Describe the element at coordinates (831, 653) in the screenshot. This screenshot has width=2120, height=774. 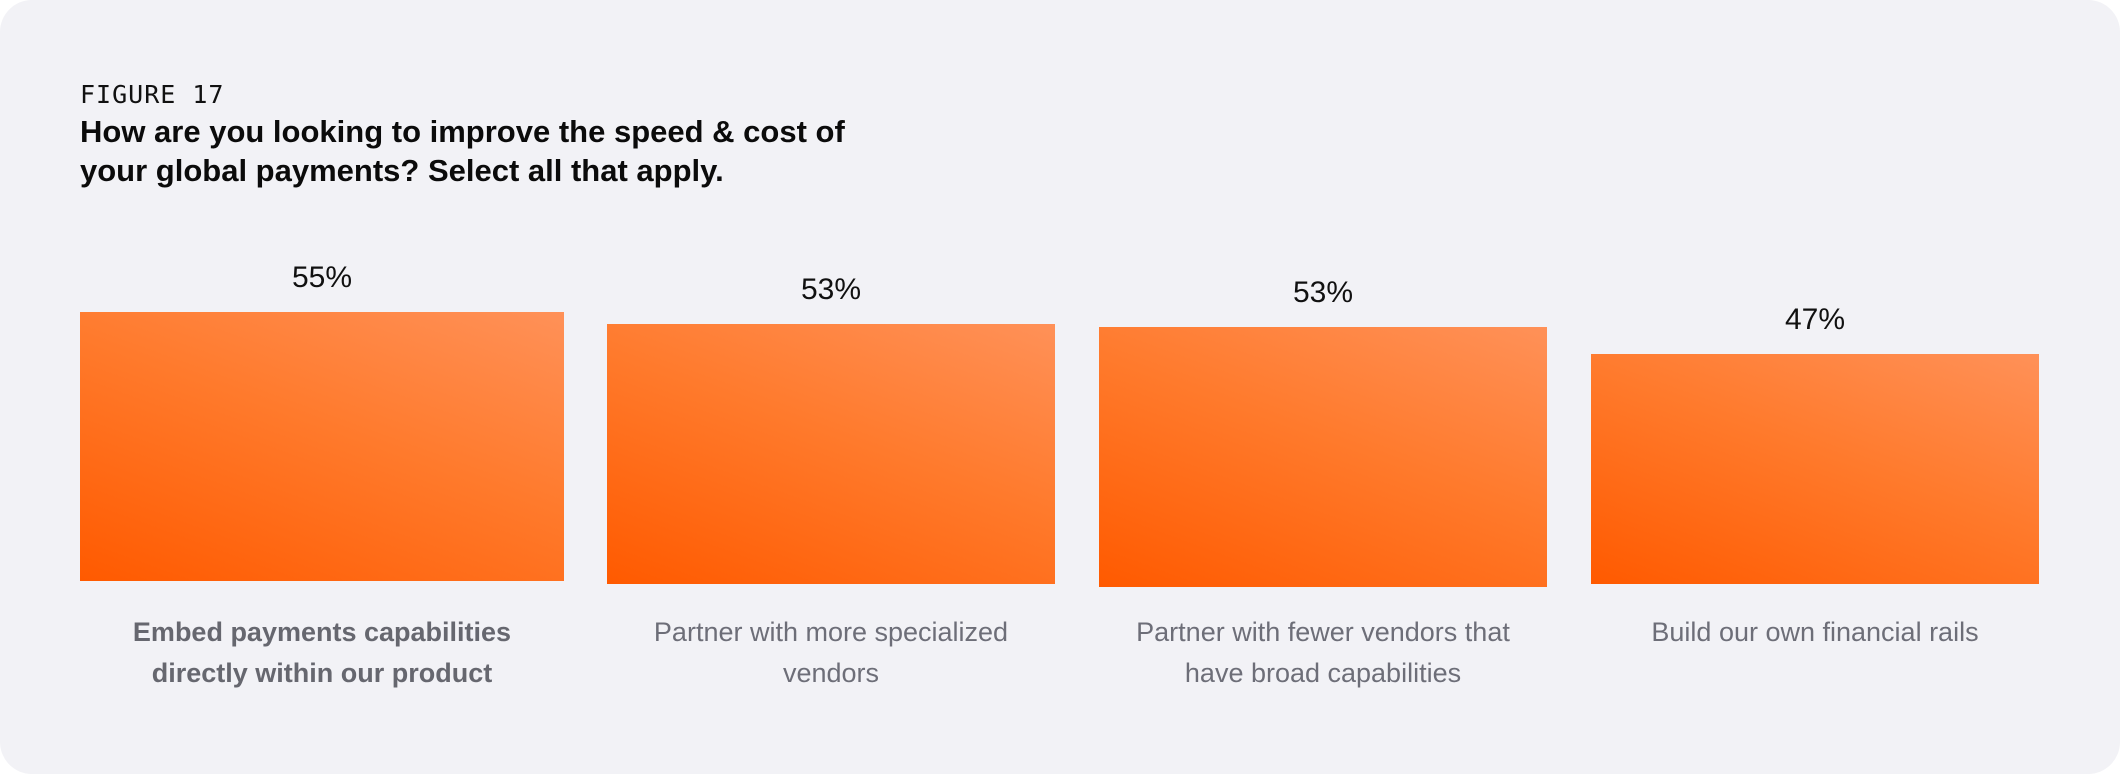
I see `category-label-2: Partner with more specialized vendors` at that location.